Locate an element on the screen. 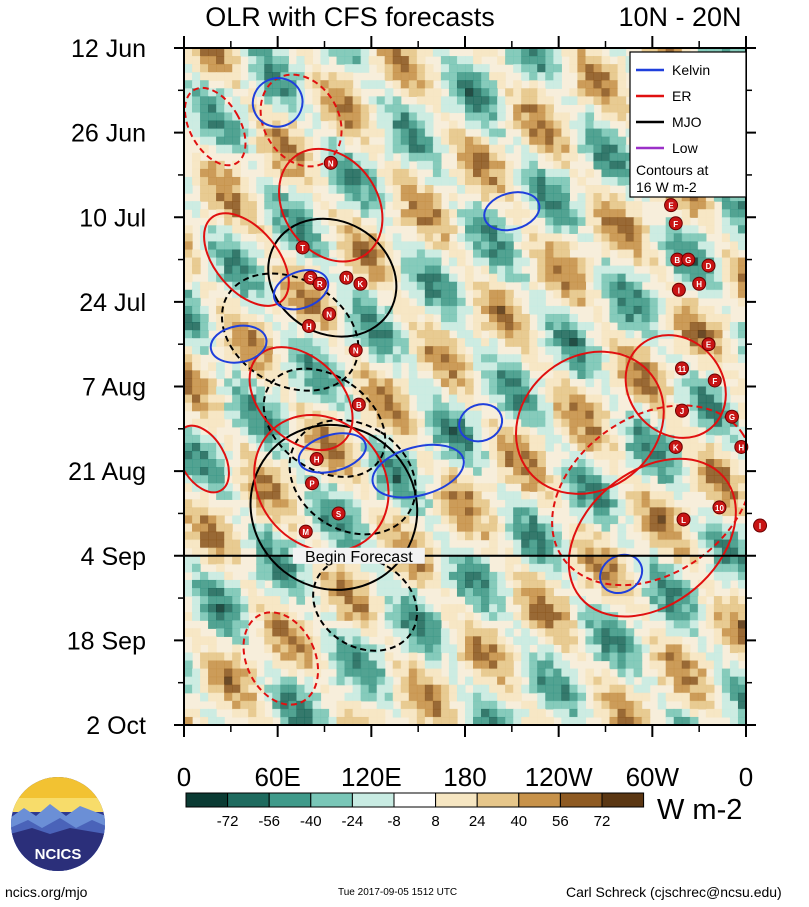 This screenshot has width=809, height=907. storm-marker is located at coordinates (358, 404).